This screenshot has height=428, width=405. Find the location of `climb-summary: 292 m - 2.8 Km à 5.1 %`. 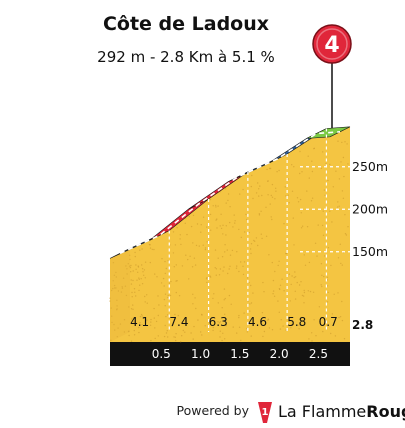

climb-summary: 292 m - 2.8 Km à 5.1 % is located at coordinates (186, 57).